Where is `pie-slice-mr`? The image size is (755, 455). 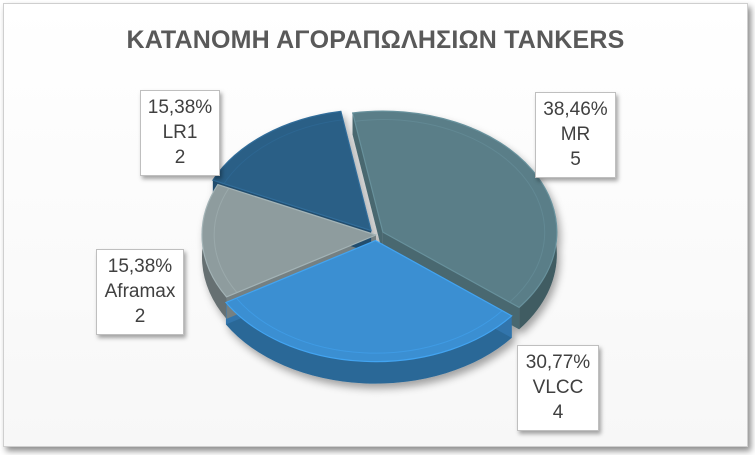 pie-slice-mr is located at coordinates (454, 209).